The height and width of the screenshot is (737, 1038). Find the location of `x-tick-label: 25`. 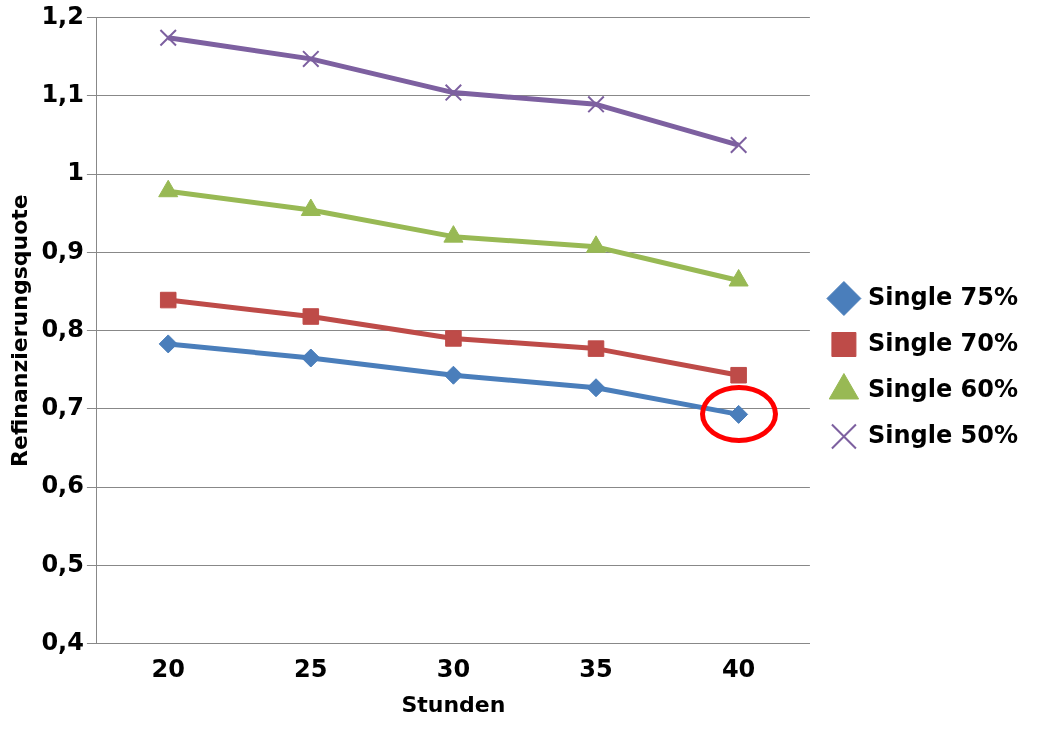

x-tick-label: 25 is located at coordinates (311, 669).